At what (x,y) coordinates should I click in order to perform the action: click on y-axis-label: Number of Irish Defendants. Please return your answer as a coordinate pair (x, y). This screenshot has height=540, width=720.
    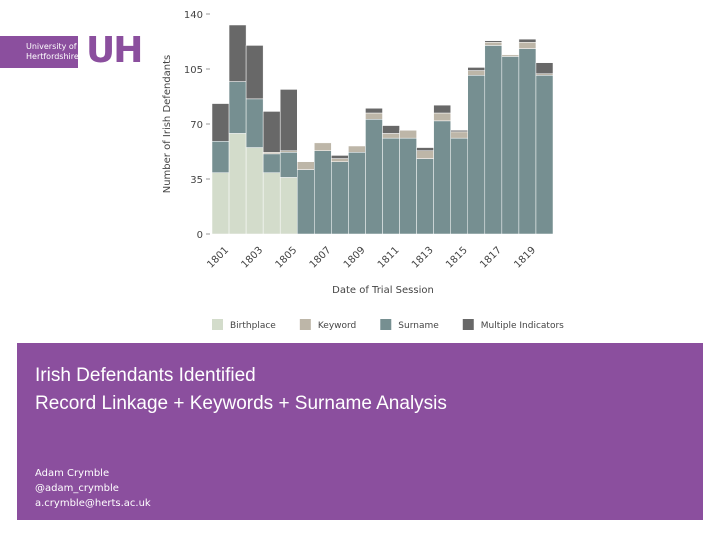
    Looking at the image, I should click on (167, 124).